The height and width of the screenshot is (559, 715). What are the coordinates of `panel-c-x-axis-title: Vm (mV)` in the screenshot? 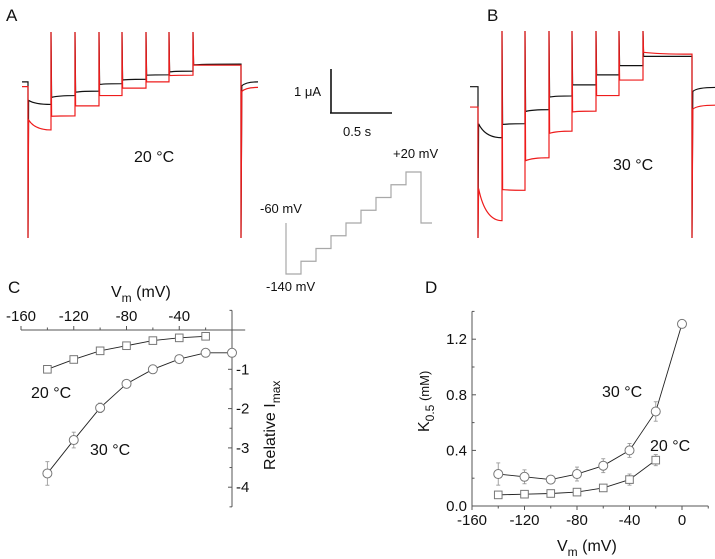 It's located at (141, 294).